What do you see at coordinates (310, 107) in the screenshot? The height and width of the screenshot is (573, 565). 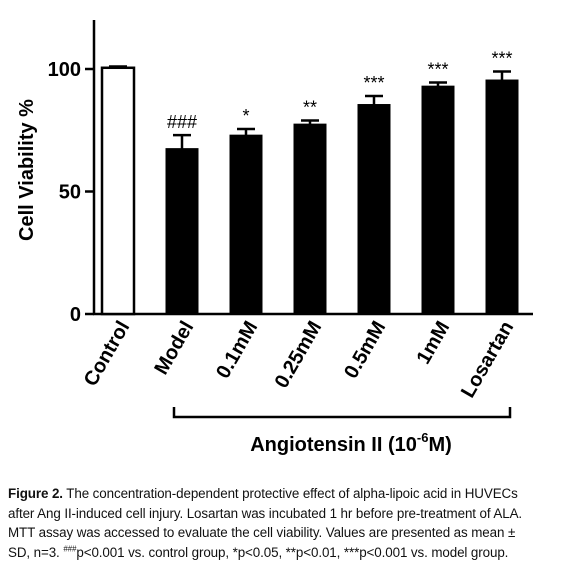 I see `significance-label: **` at bounding box center [310, 107].